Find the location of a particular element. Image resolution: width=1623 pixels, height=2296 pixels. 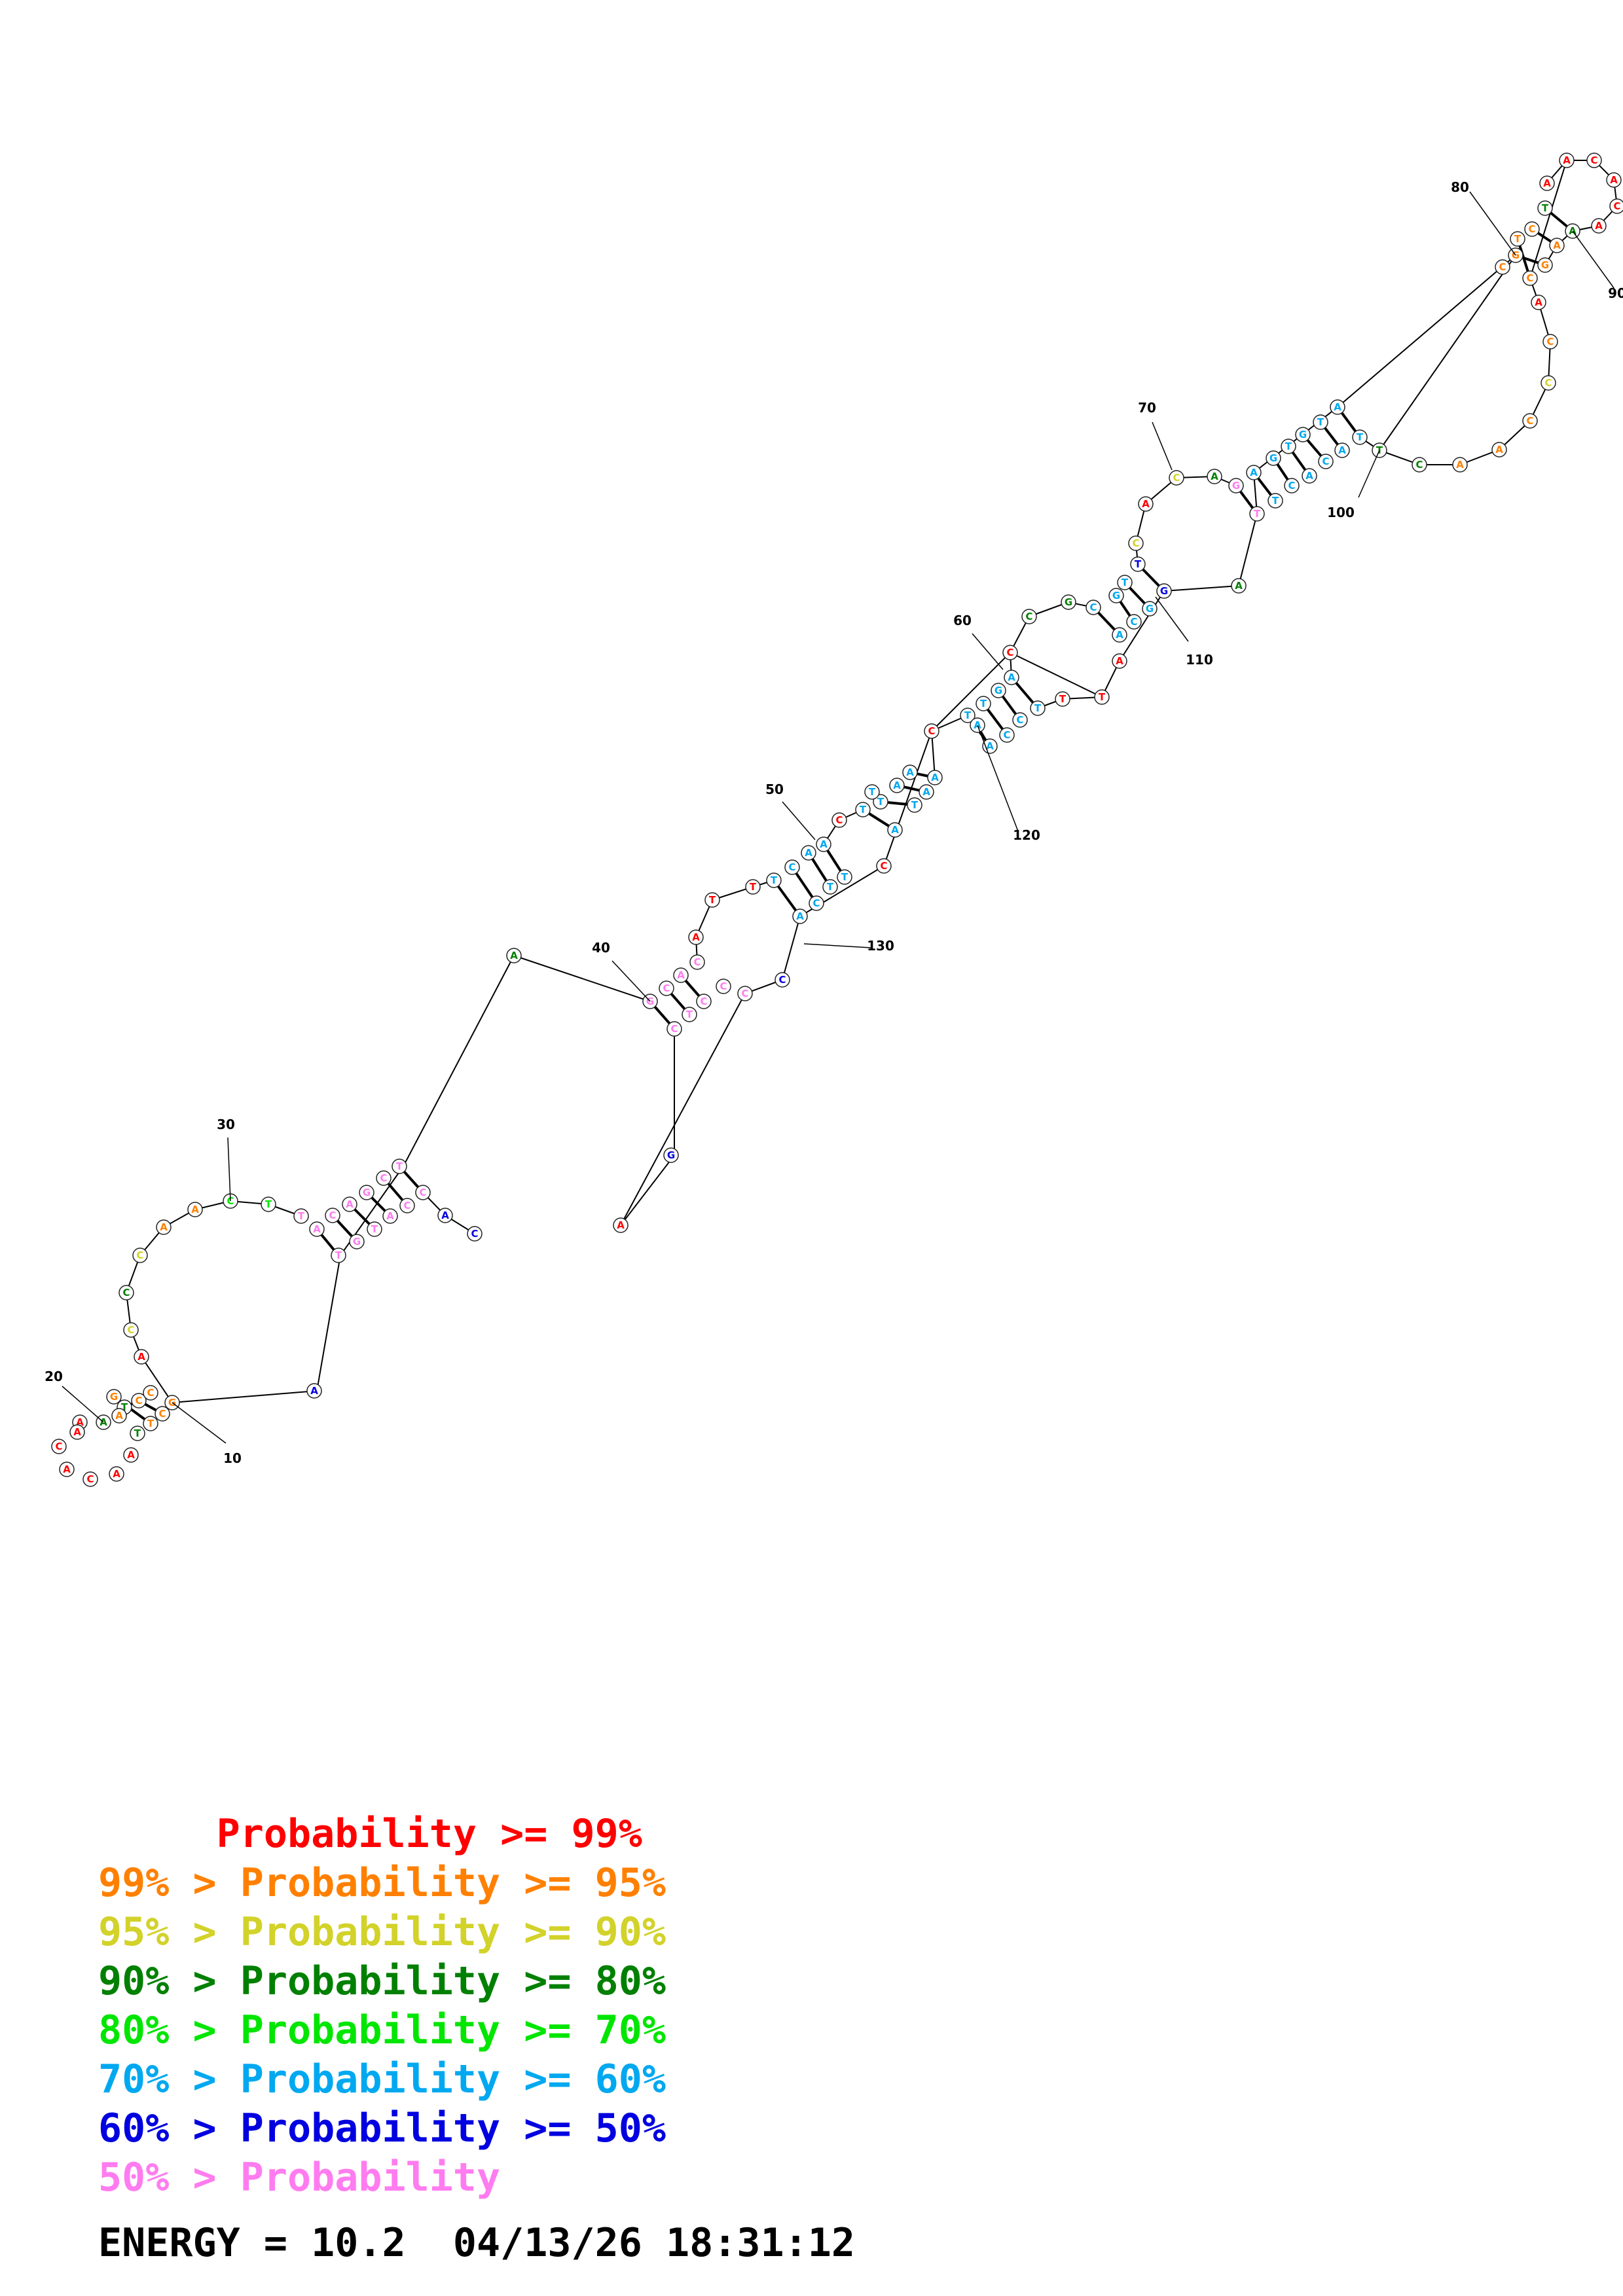

position-label: 100 is located at coordinates (1341, 512).